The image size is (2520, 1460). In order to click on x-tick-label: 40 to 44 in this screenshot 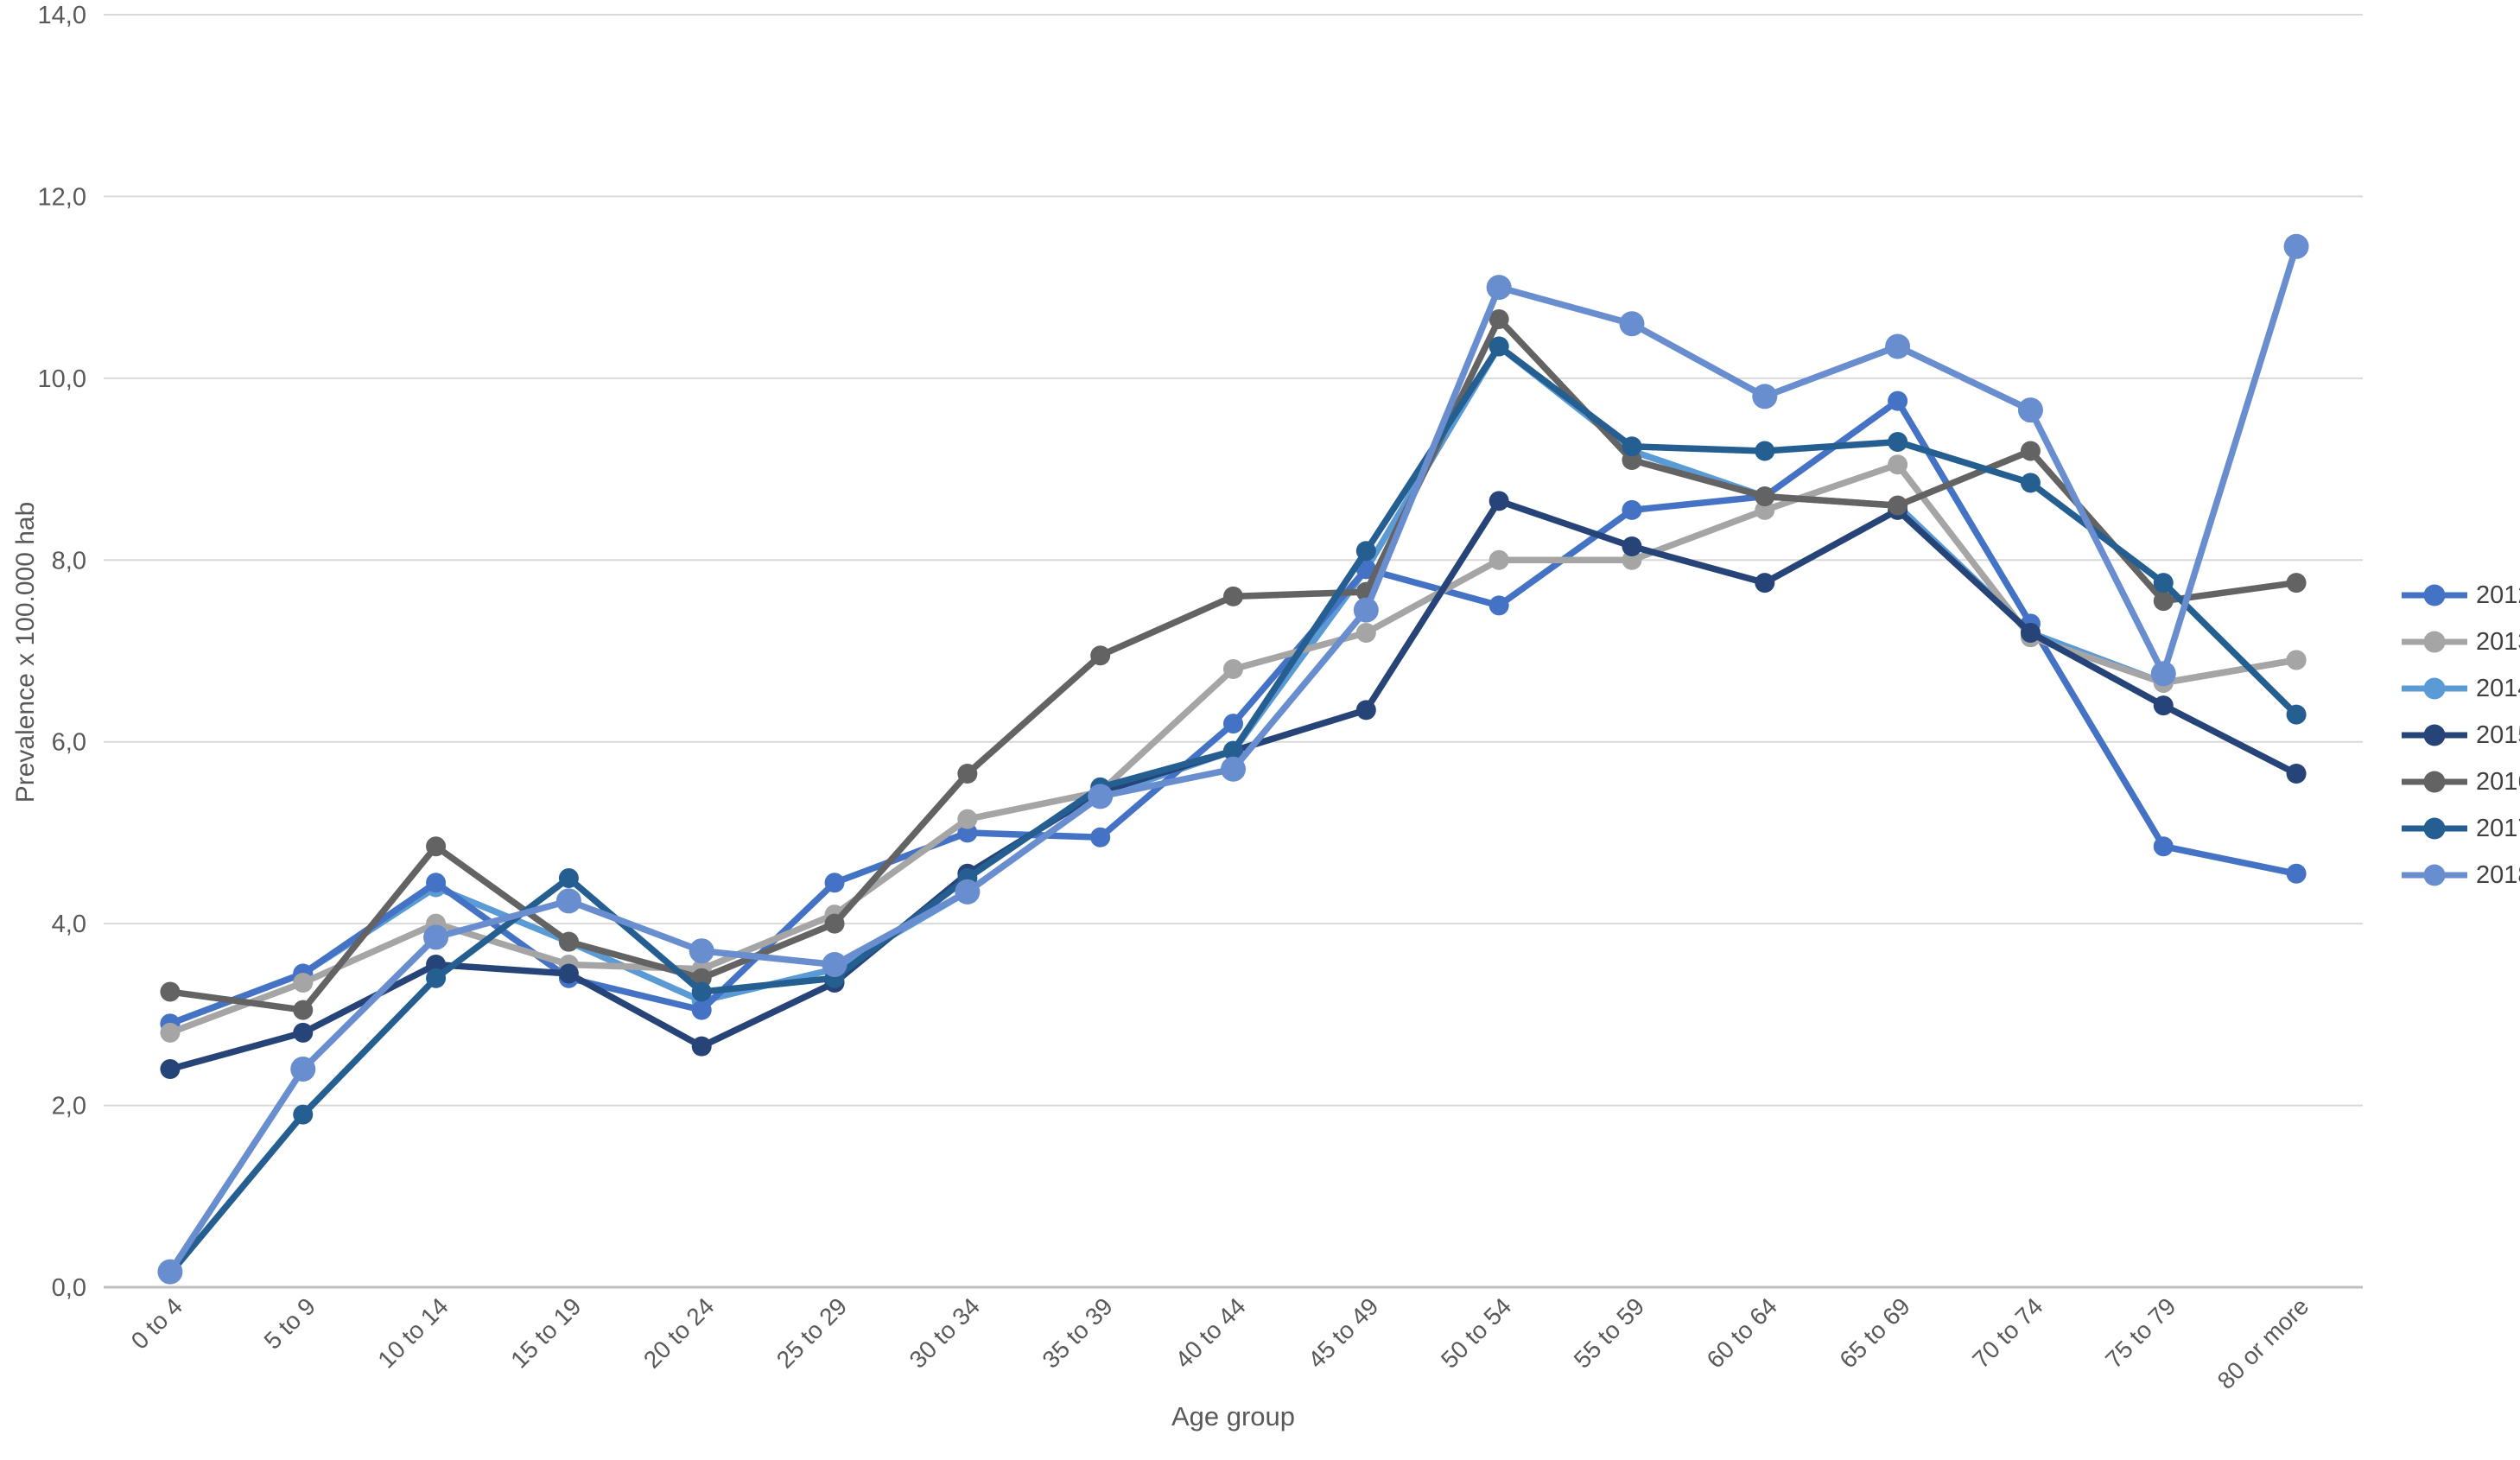, I will do `click(1210, 1332)`.